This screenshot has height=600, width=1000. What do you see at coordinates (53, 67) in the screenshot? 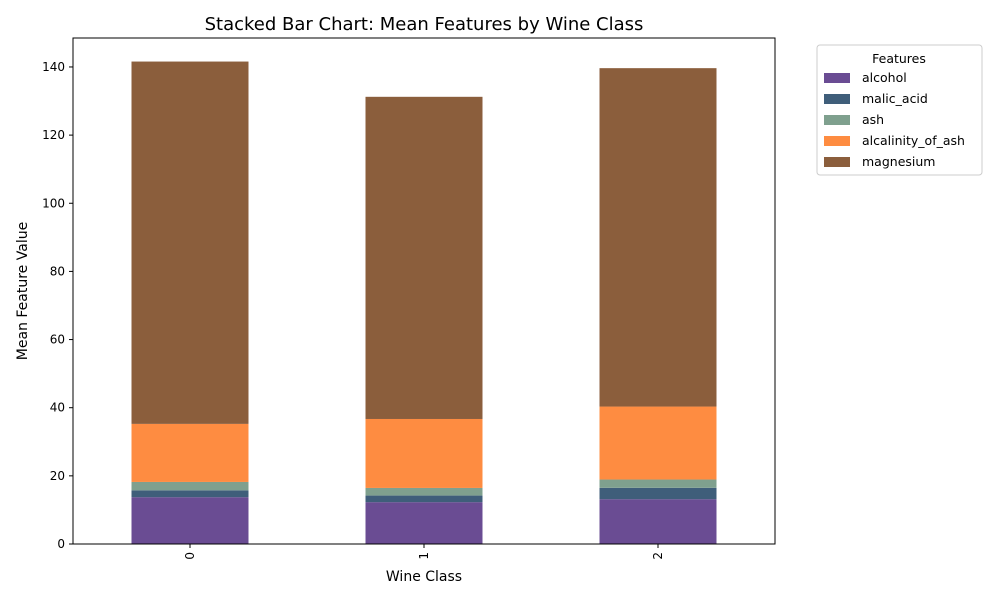
I see `y-tick-label: 140` at bounding box center [53, 67].